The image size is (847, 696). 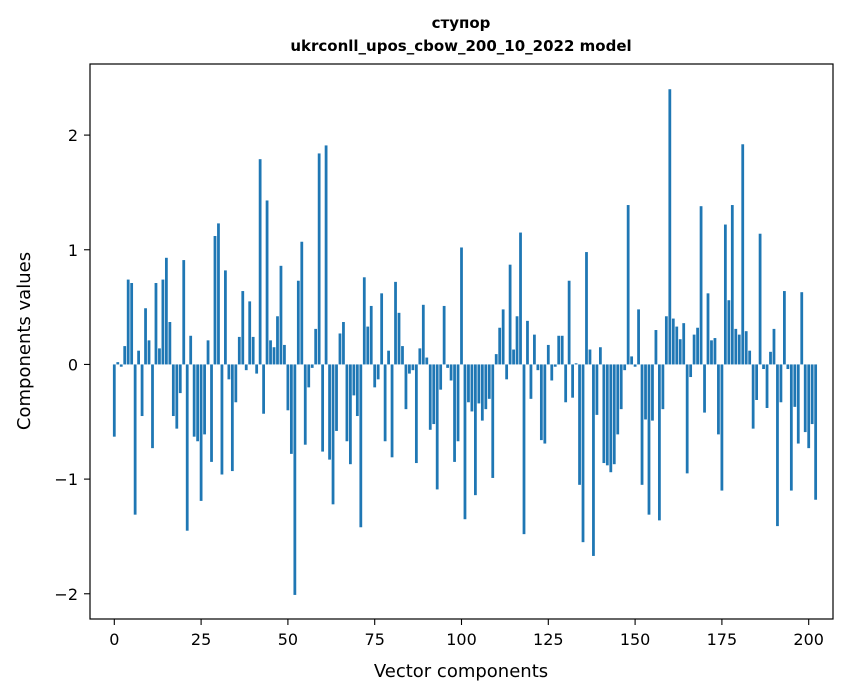 What do you see at coordinates (461, 671) in the screenshot?
I see `x-axis-label: Vector components` at bounding box center [461, 671].